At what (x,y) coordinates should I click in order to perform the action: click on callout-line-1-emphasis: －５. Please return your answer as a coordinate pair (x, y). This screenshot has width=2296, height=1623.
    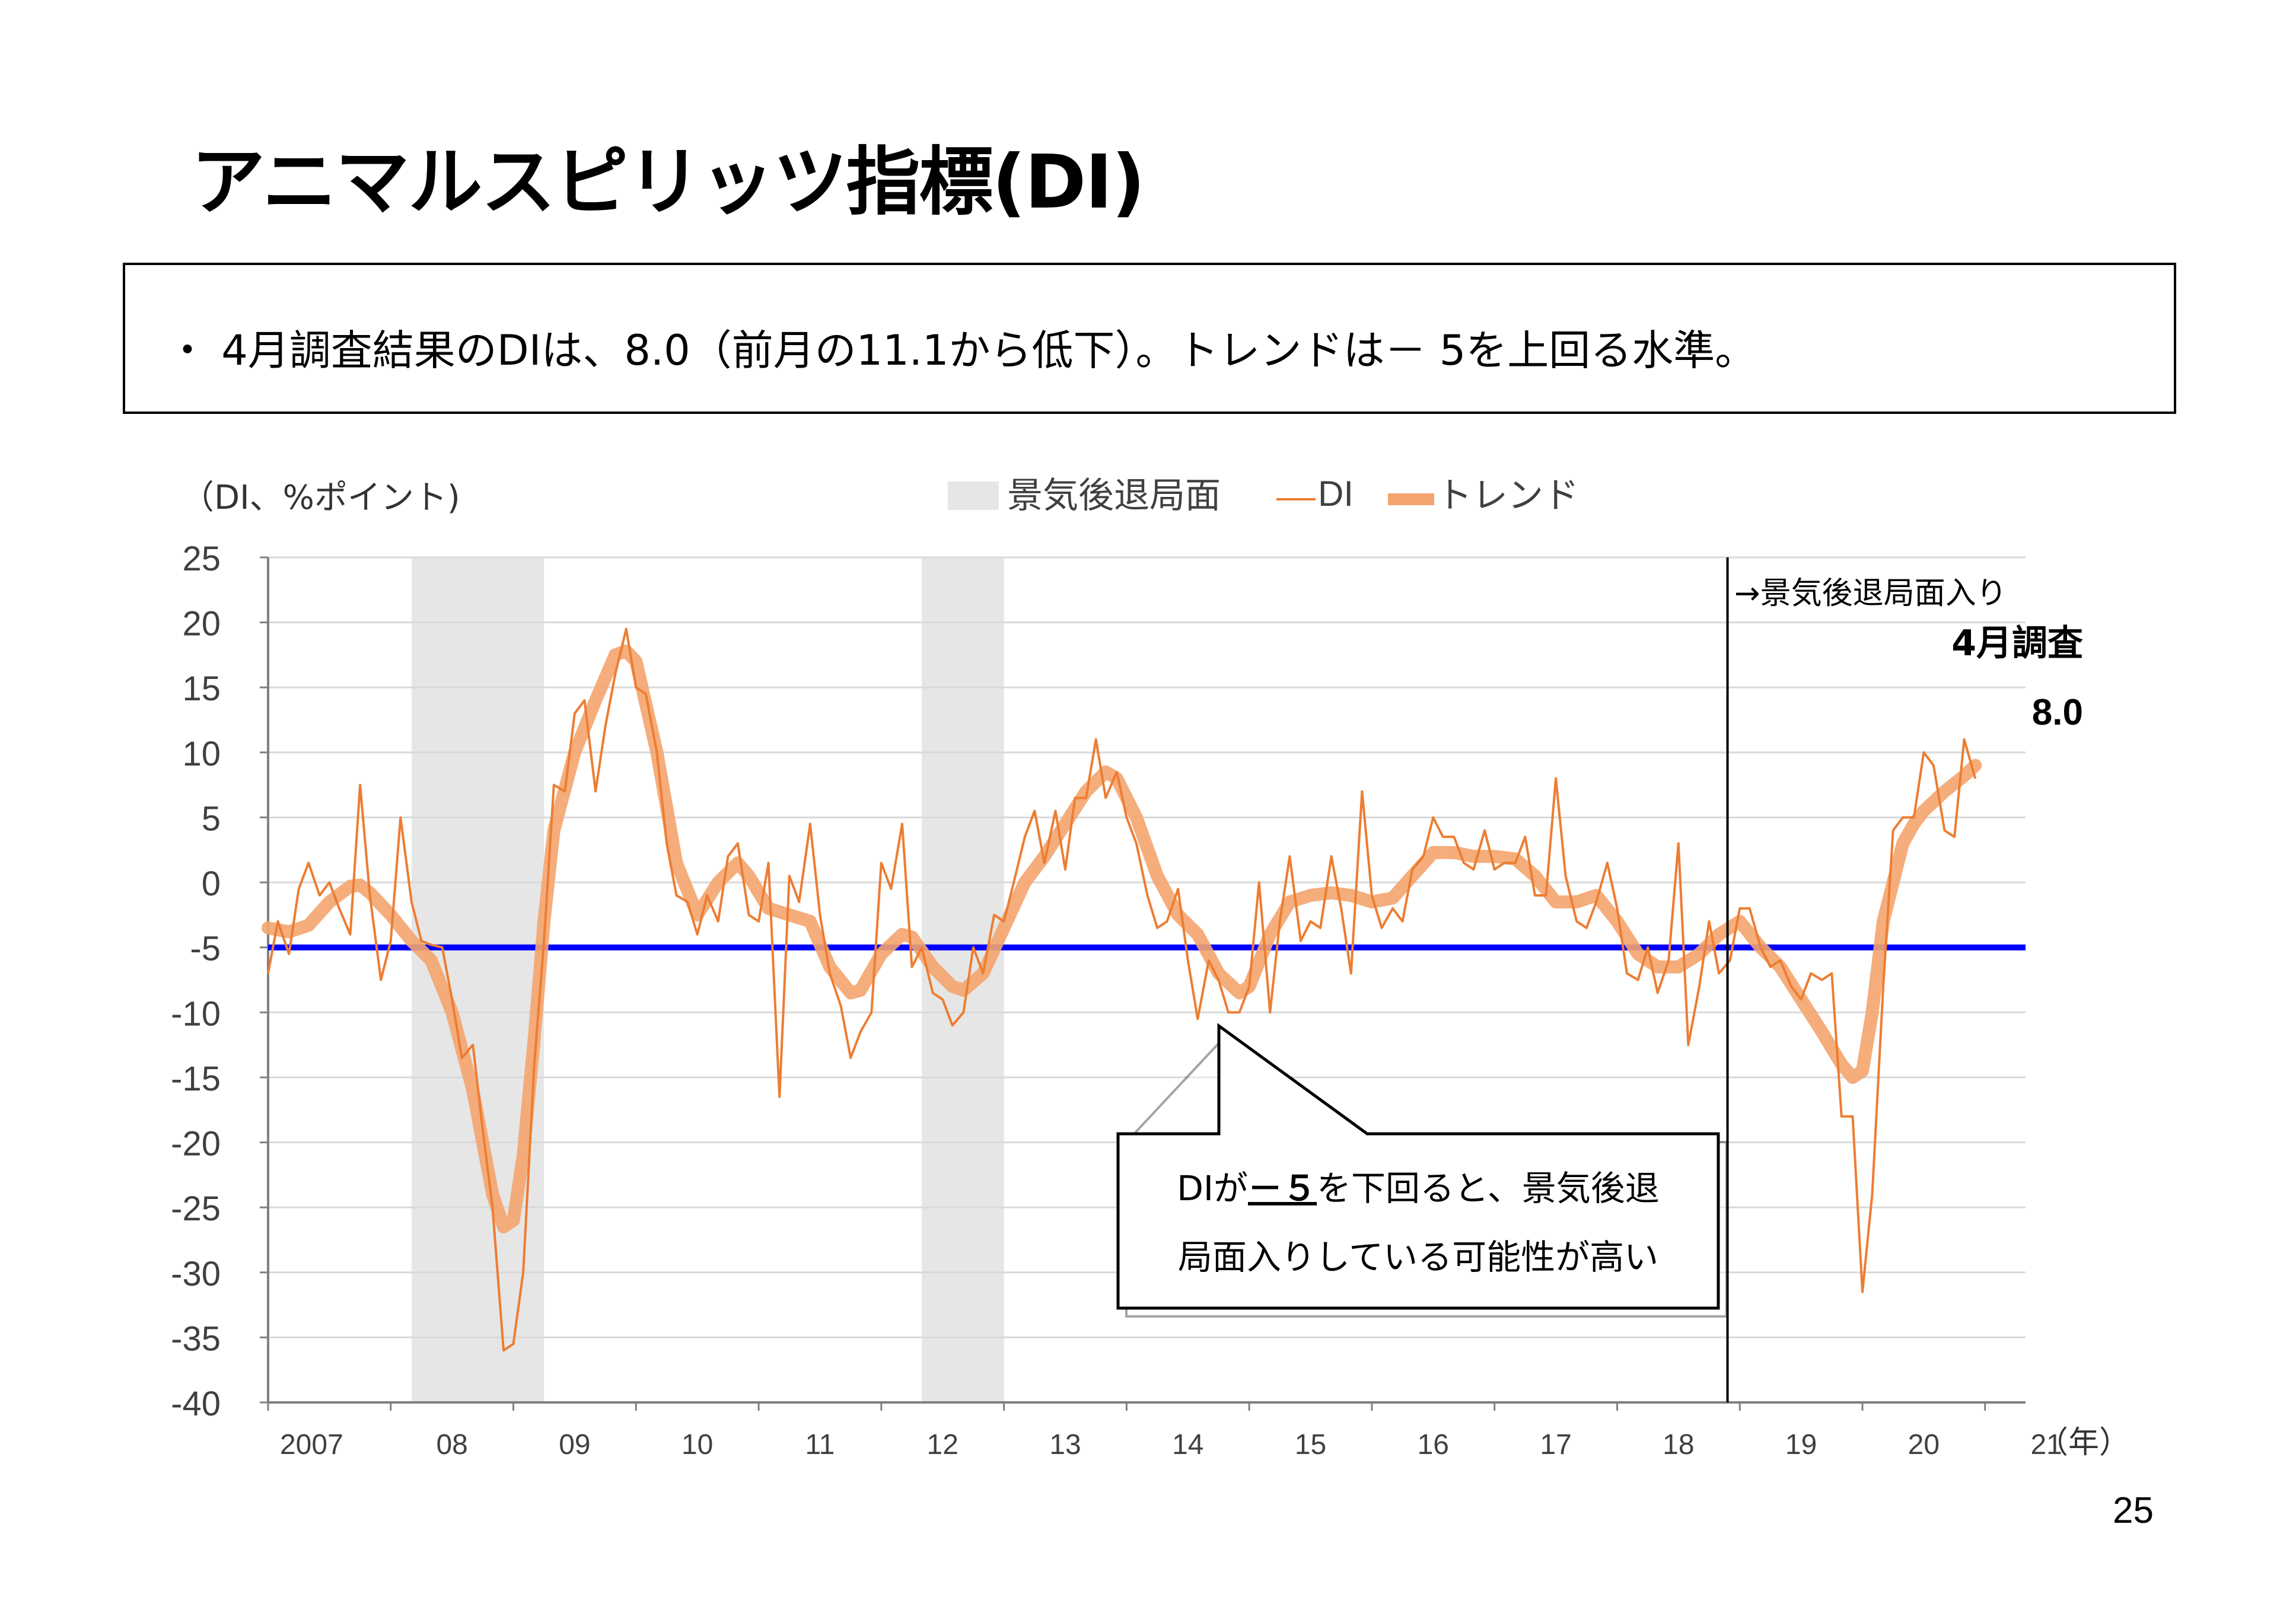
    Looking at the image, I should click on (1282, 1188).